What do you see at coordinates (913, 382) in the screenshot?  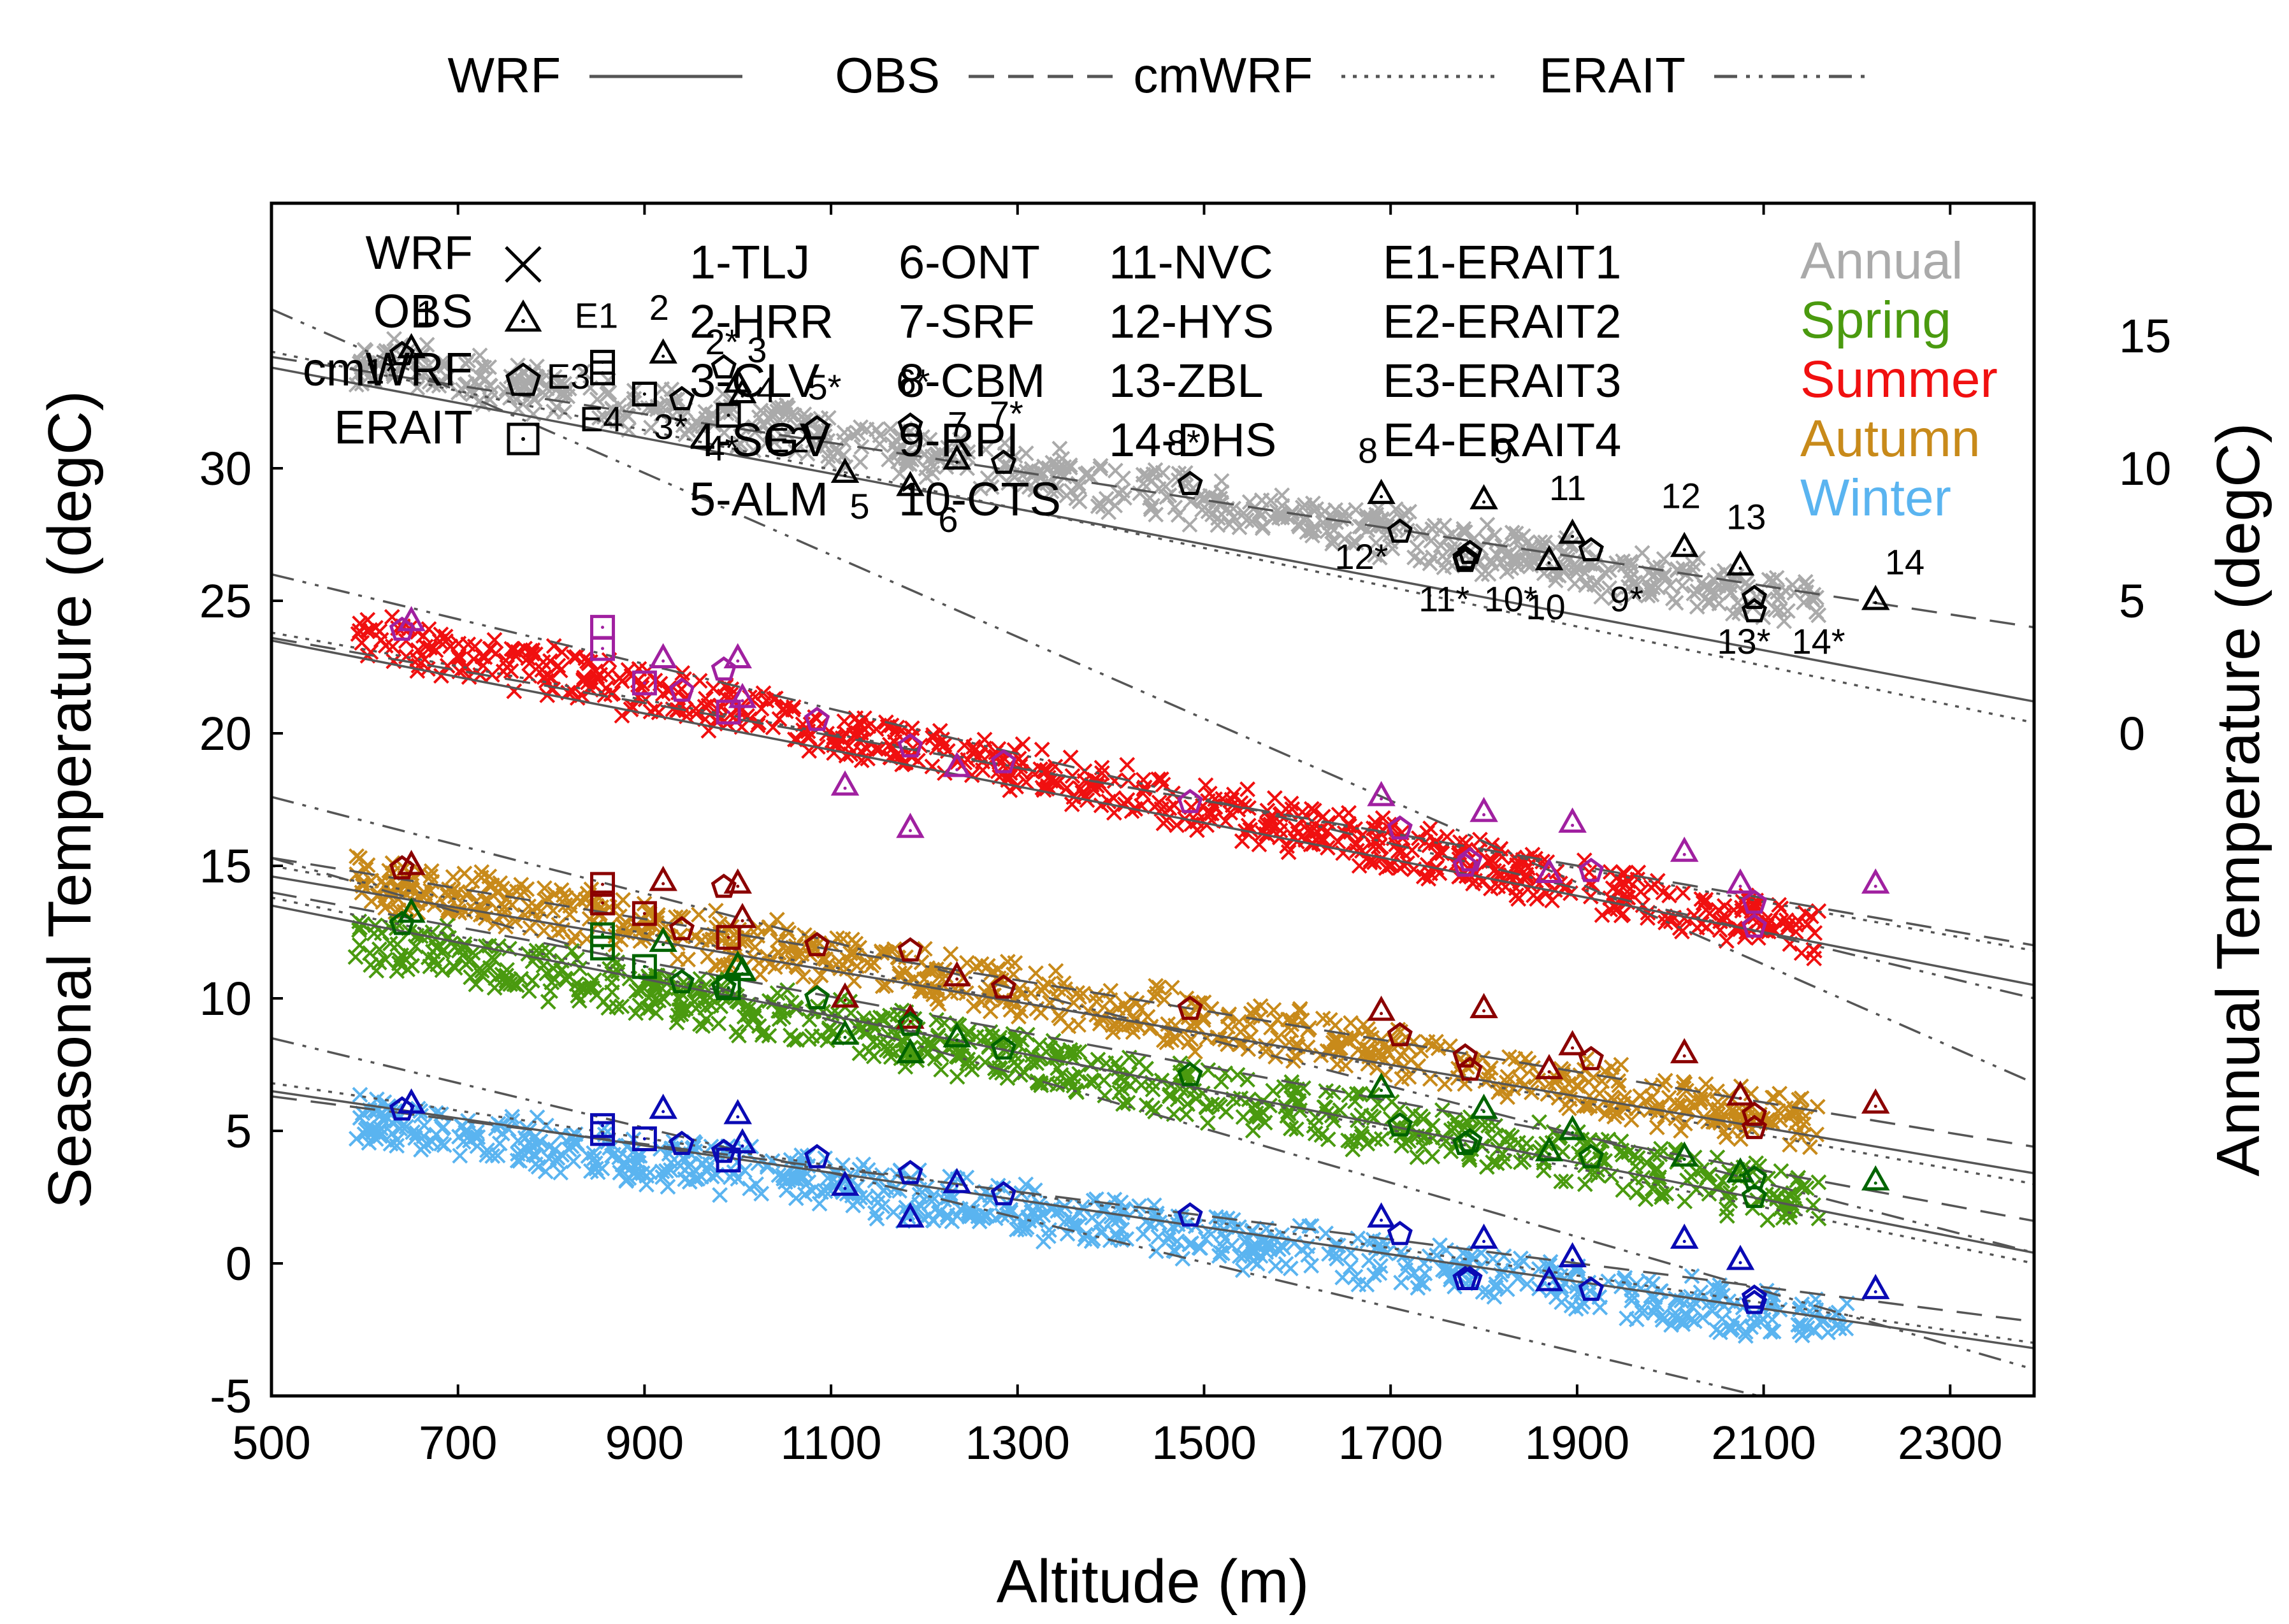 I see `point-label: 6*` at bounding box center [913, 382].